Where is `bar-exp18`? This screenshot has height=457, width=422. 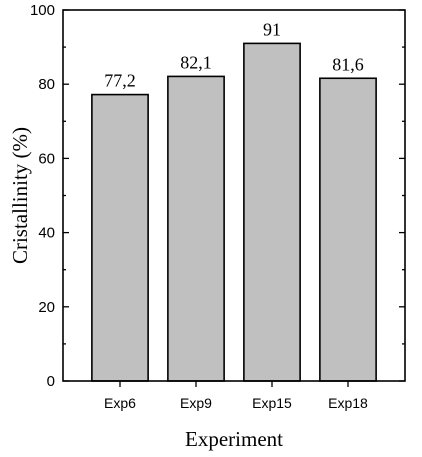
bar-exp18 is located at coordinates (348, 229).